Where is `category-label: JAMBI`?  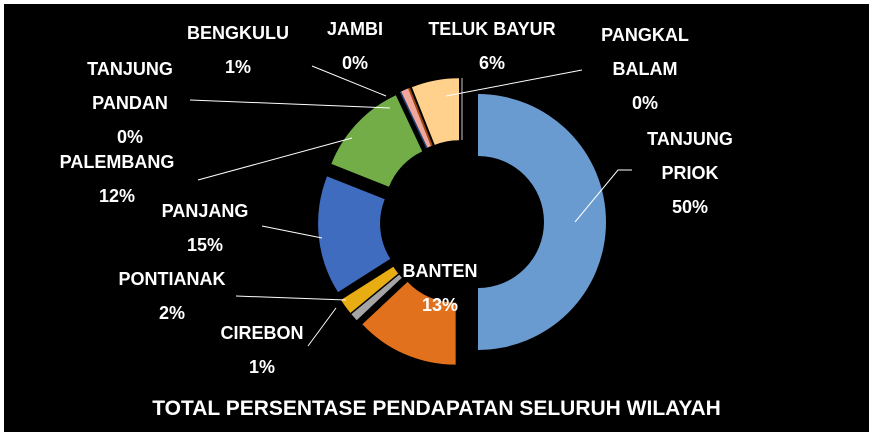 category-label: JAMBI is located at coordinates (354, 29).